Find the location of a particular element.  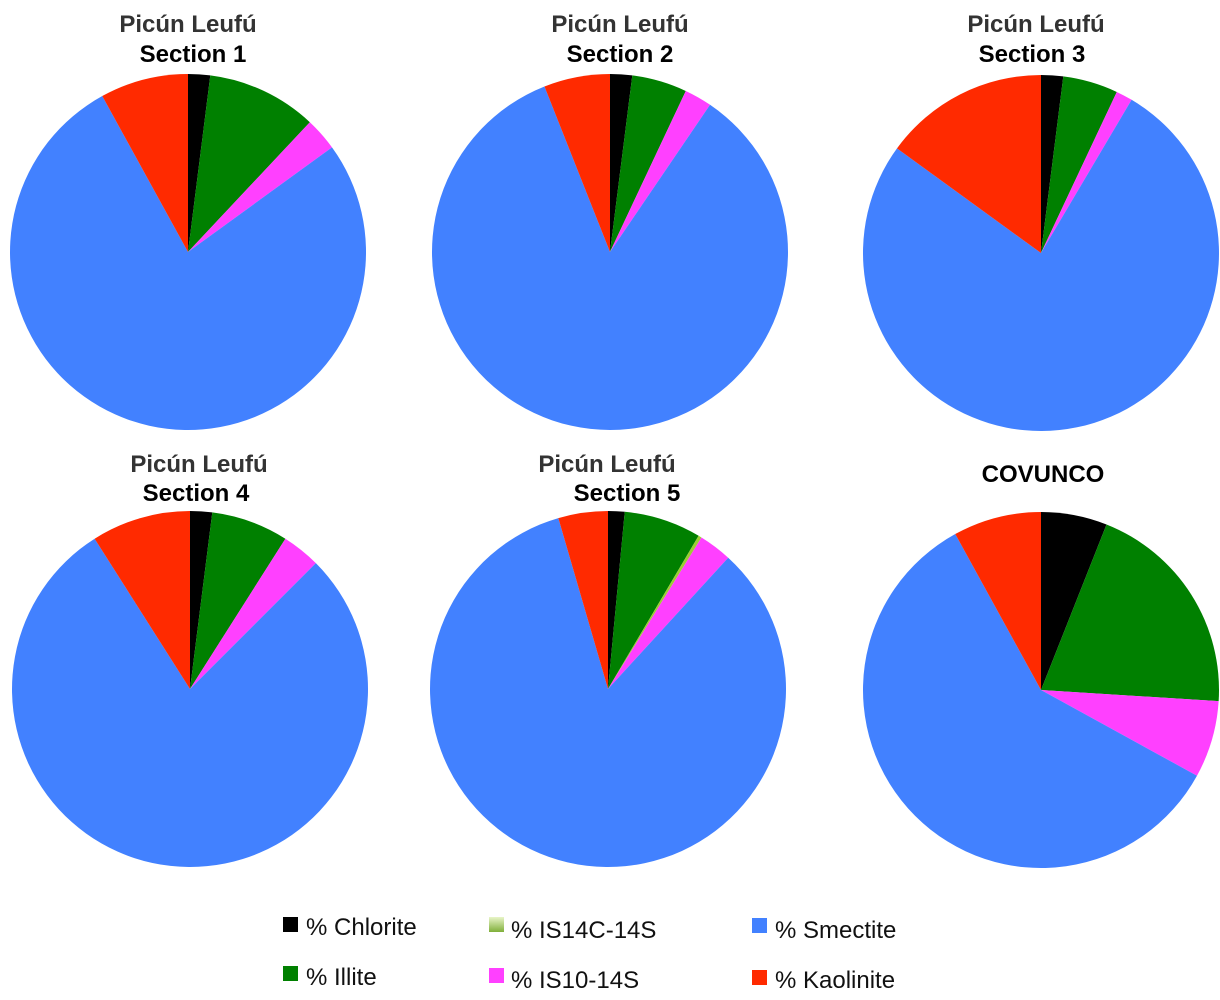

pie-chart-2: Picún Leufú Section 2 is located at coordinates (609, 220).